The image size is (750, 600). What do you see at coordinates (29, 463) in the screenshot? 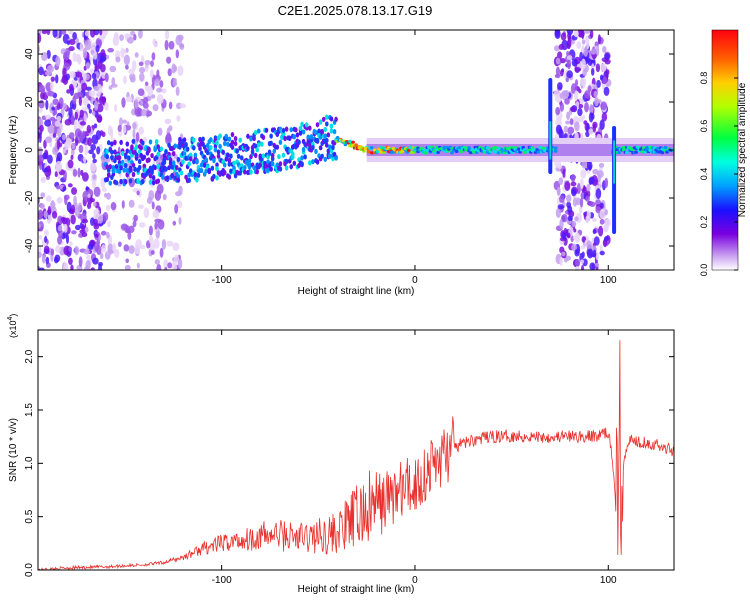
I see `y-tick-label: 1.0` at bounding box center [29, 463].